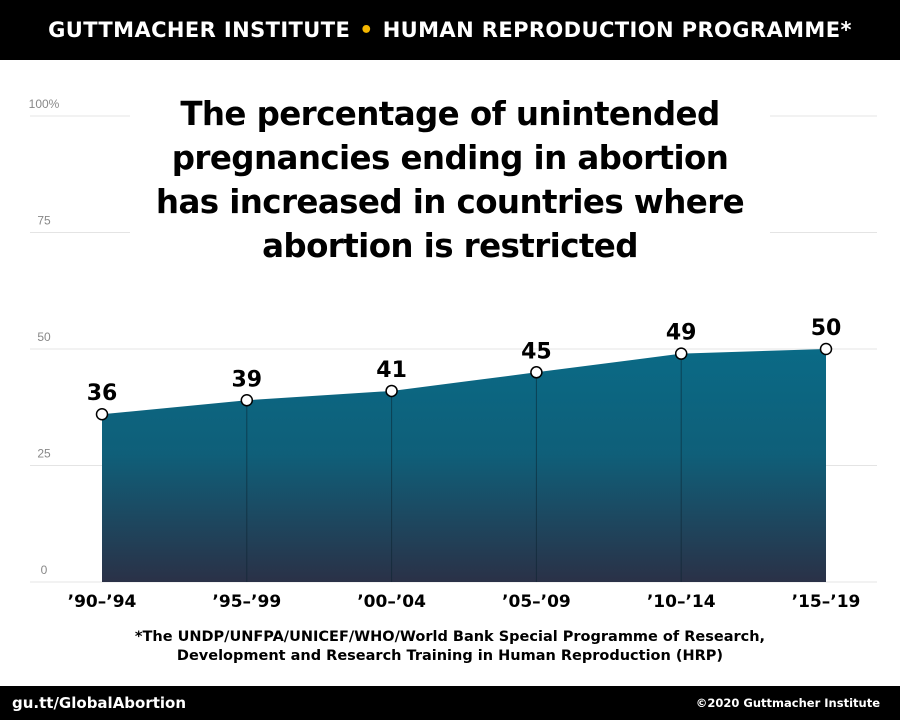  Describe the element at coordinates (826, 328) in the screenshot. I see `data-label: 50` at that location.